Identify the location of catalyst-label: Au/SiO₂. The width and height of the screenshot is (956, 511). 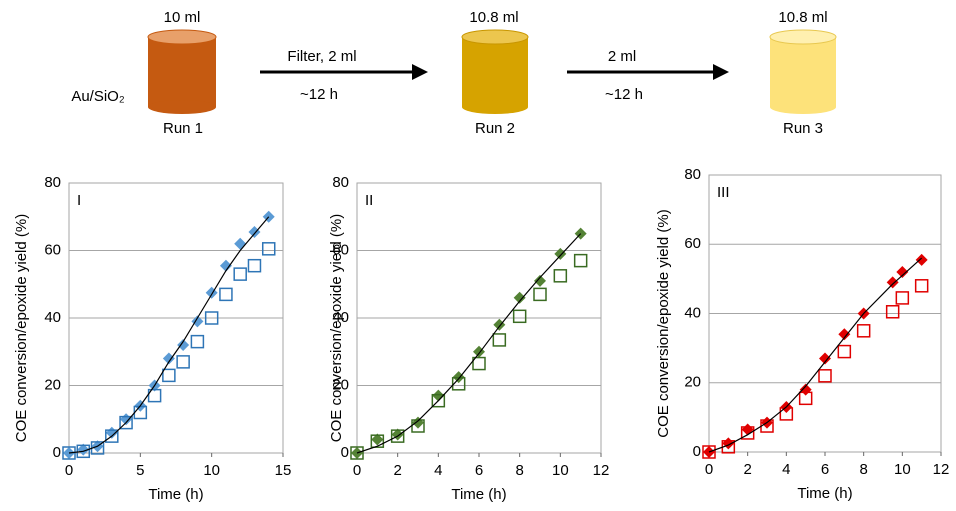
(98, 96).